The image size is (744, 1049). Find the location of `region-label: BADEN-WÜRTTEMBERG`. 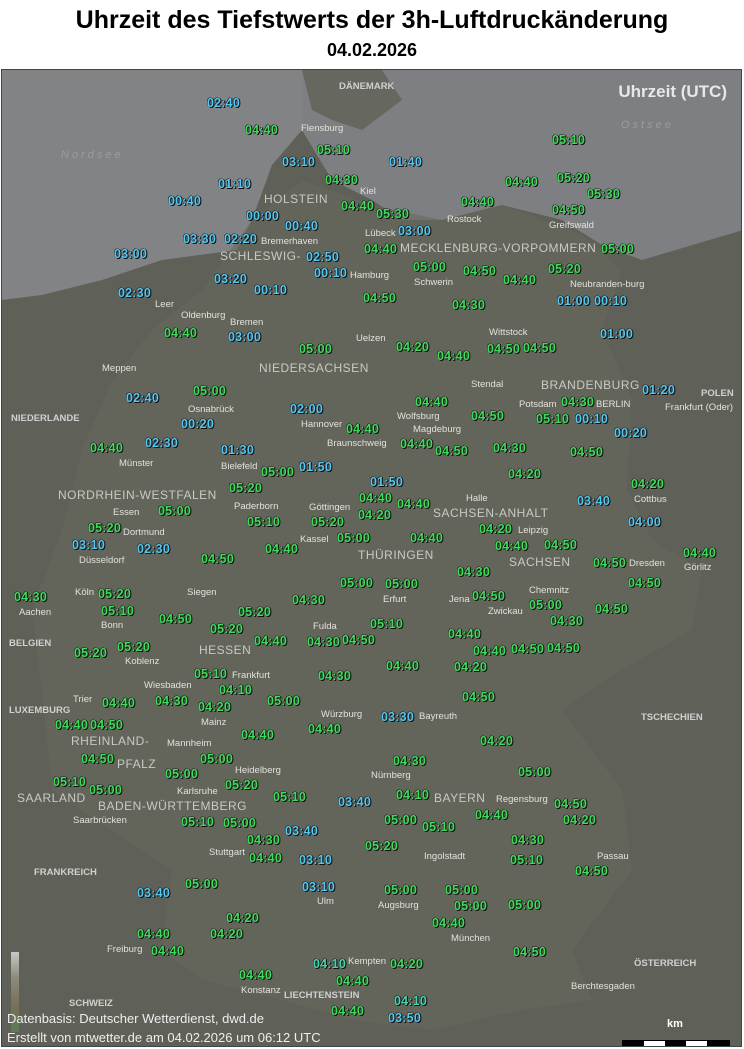

region-label: BADEN-WÜRTTEMBERG is located at coordinates (172, 806).